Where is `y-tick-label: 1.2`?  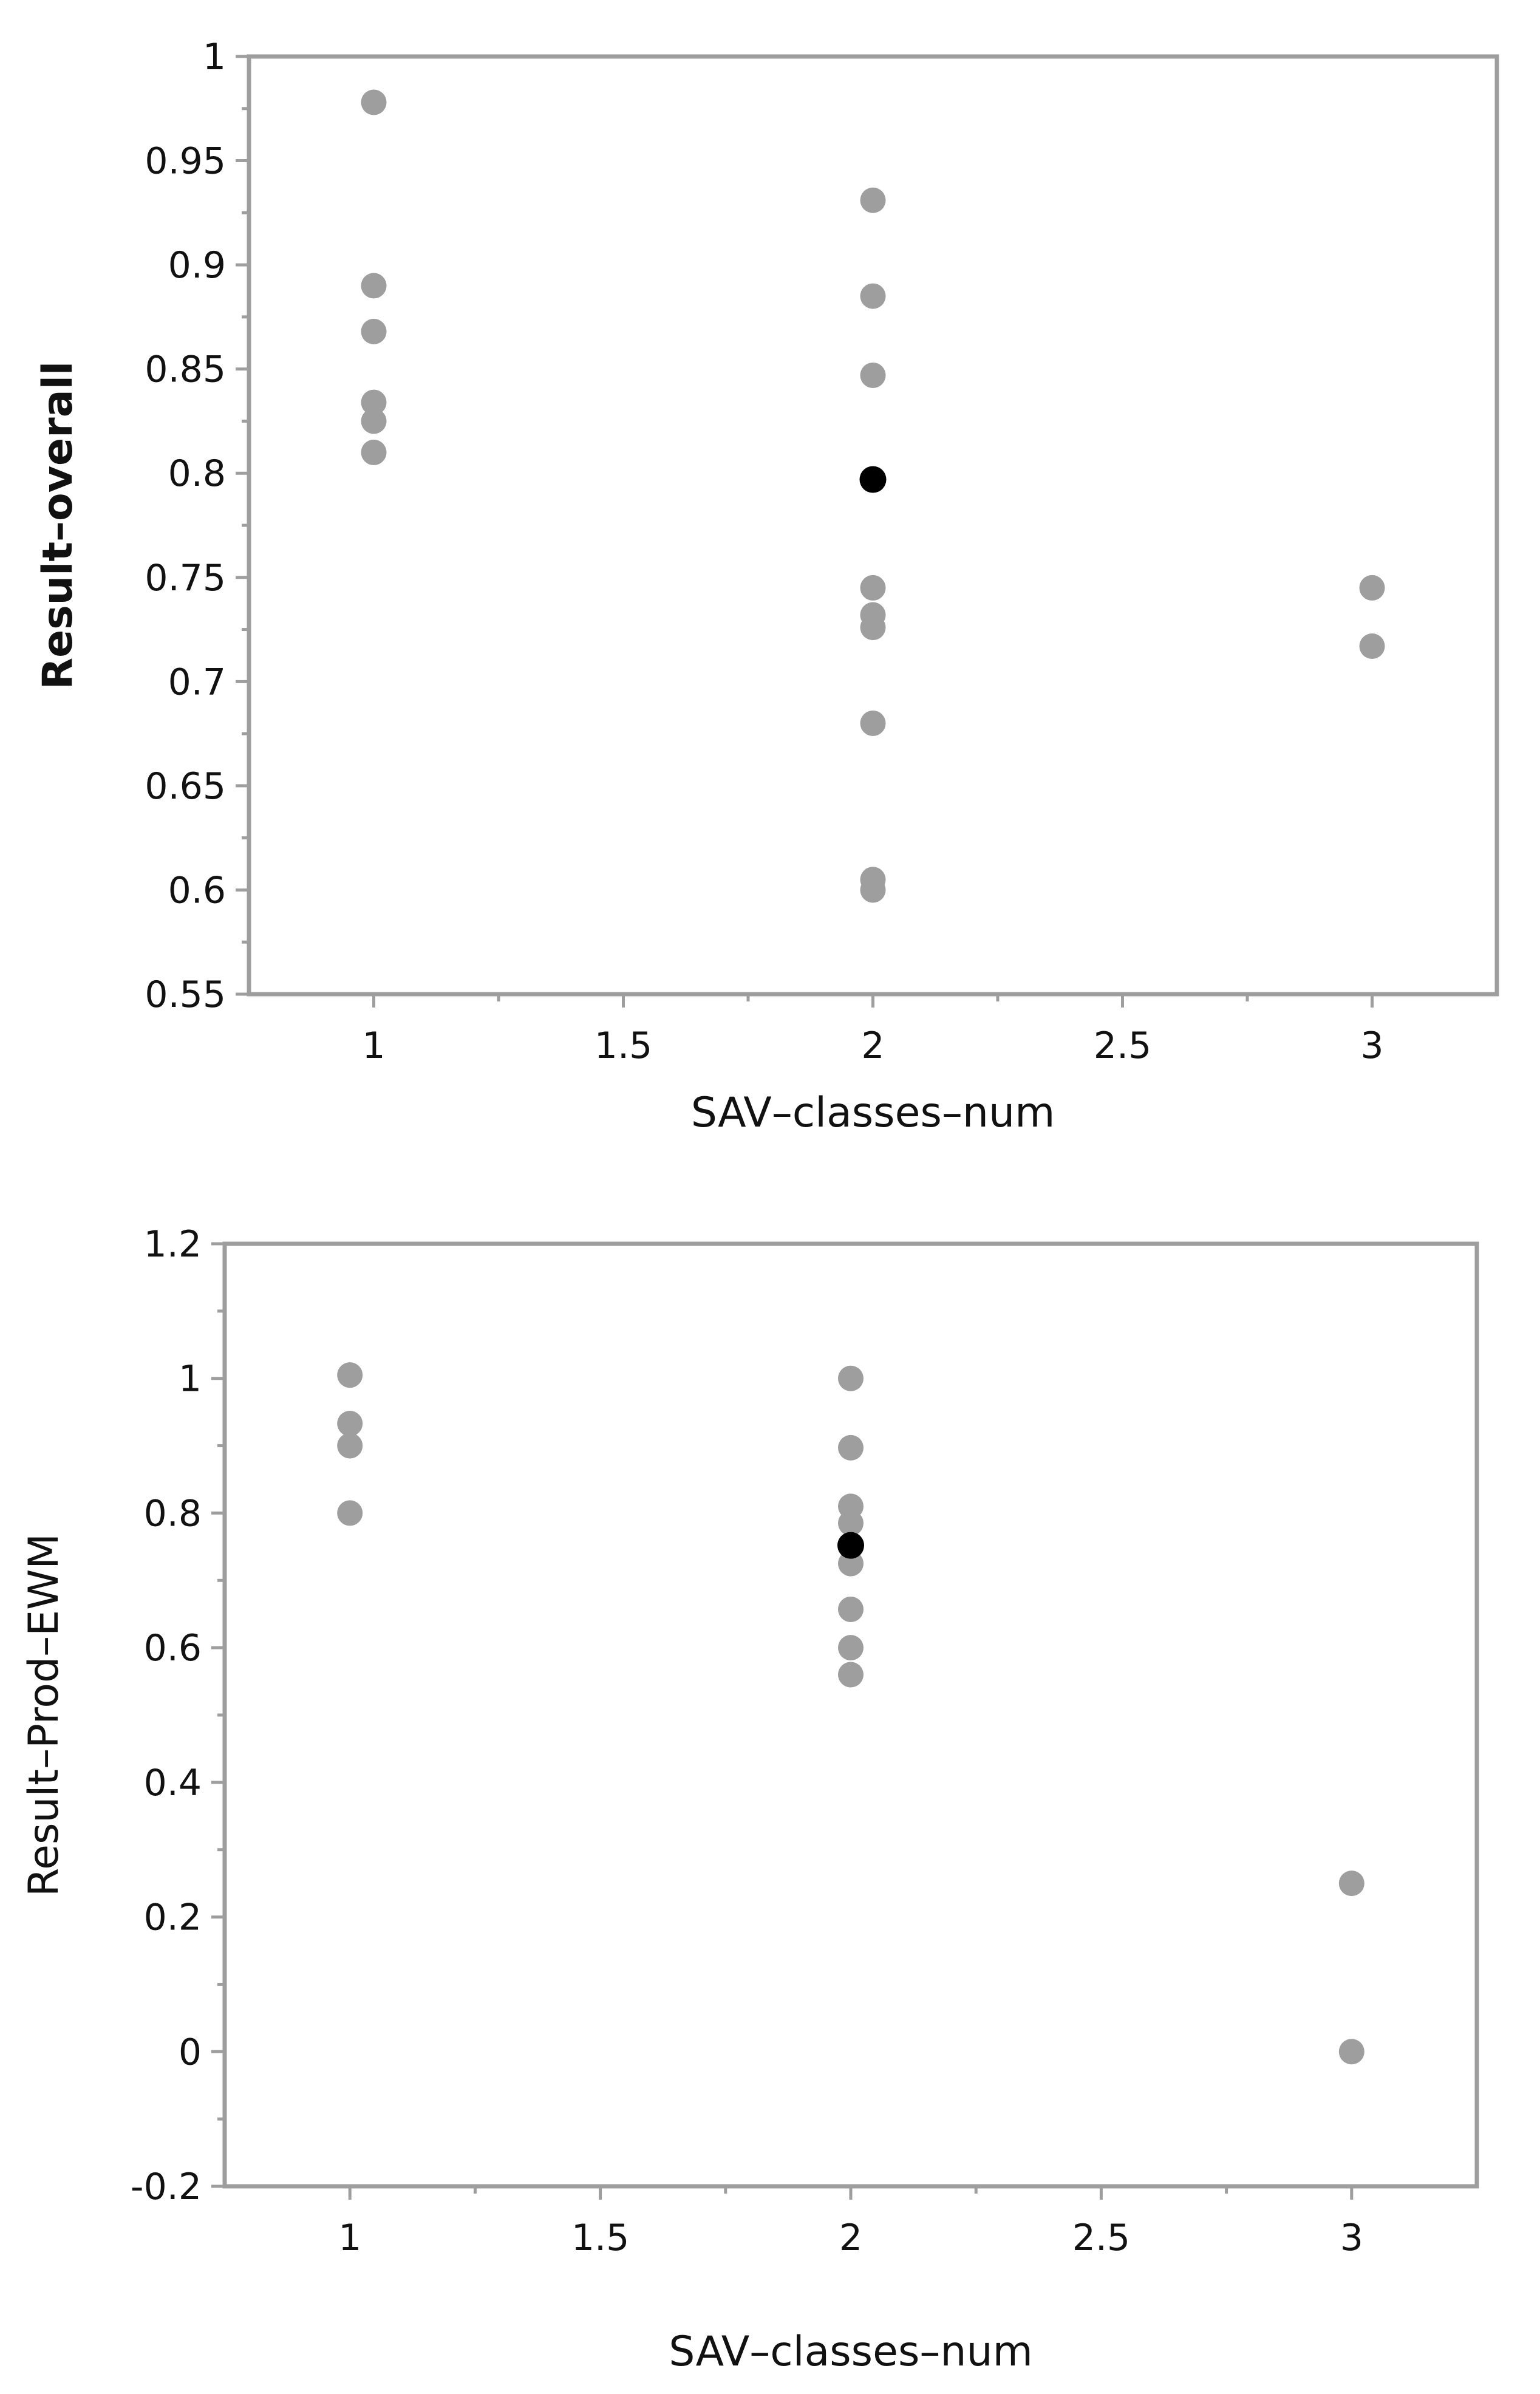 y-tick-label: 1.2 is located at coordinates (173, 1244).